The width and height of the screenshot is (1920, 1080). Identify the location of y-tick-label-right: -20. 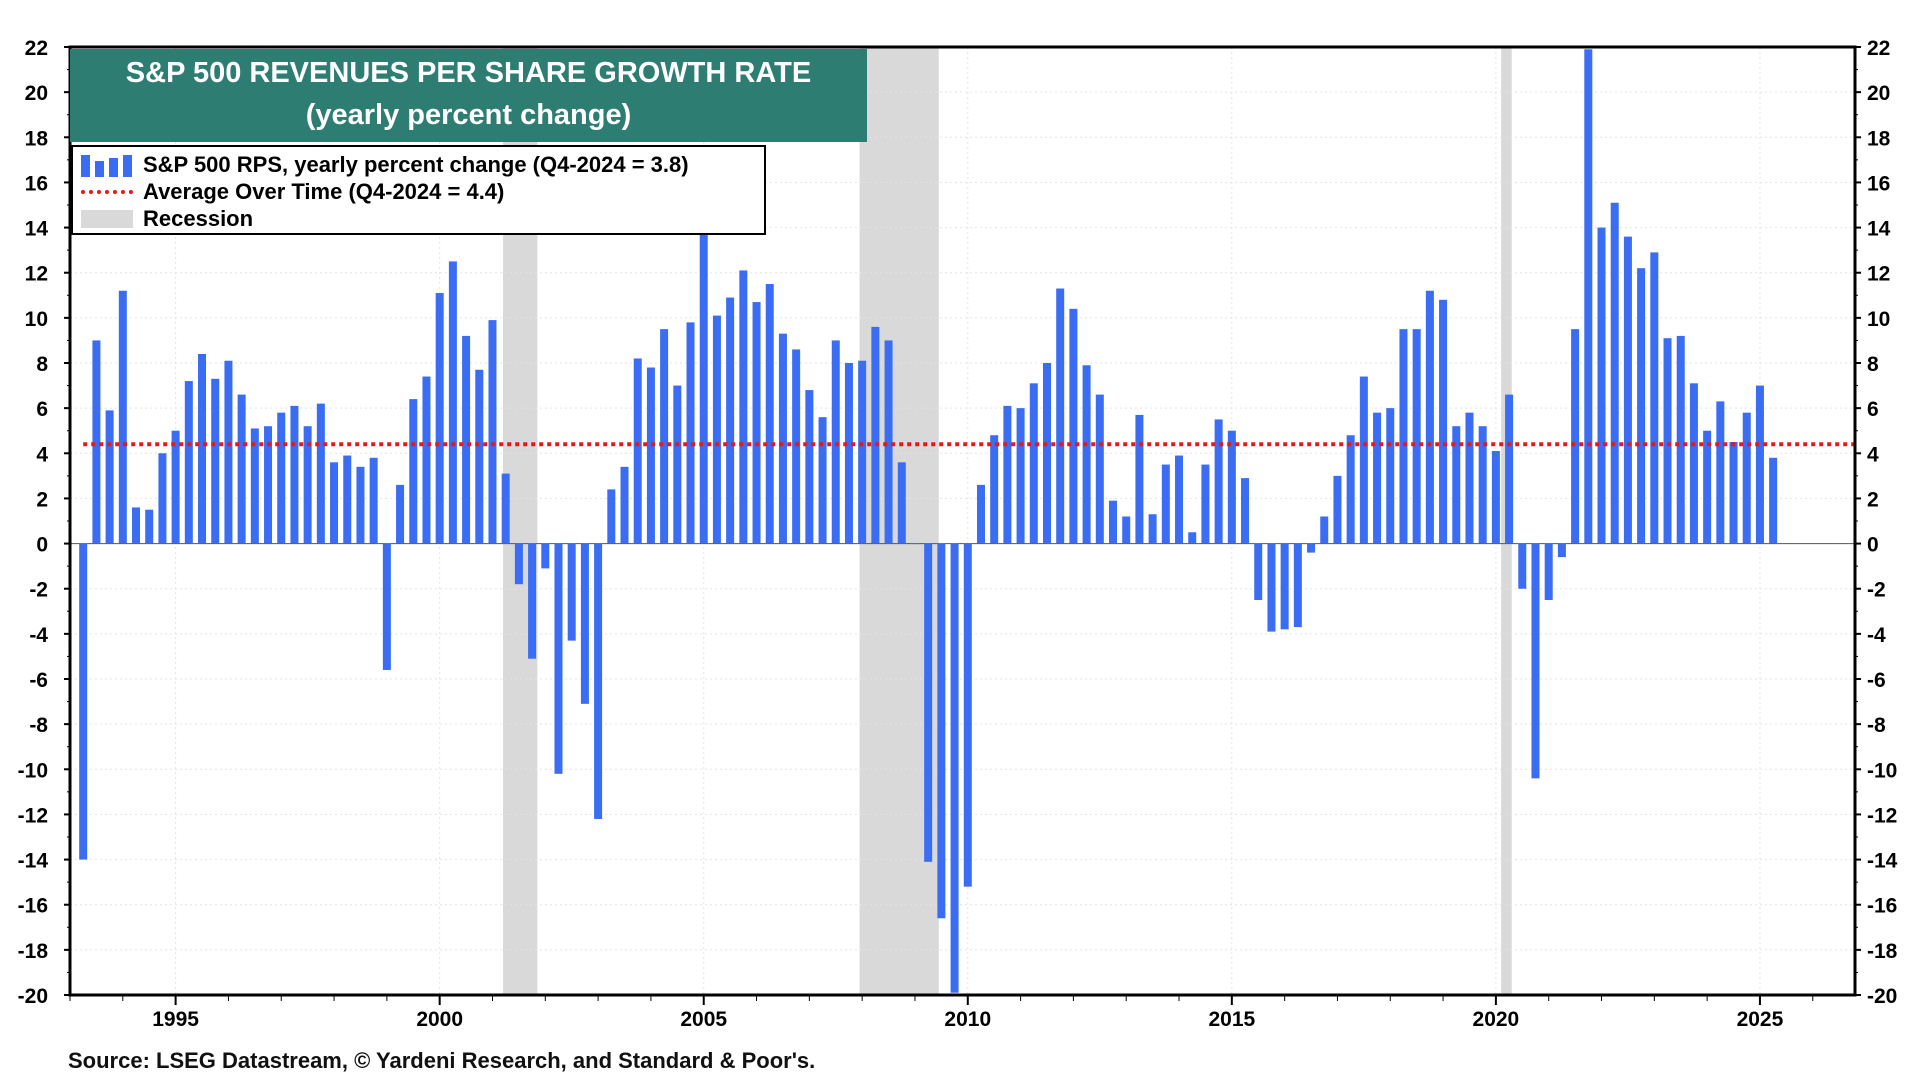
(1882, 996).